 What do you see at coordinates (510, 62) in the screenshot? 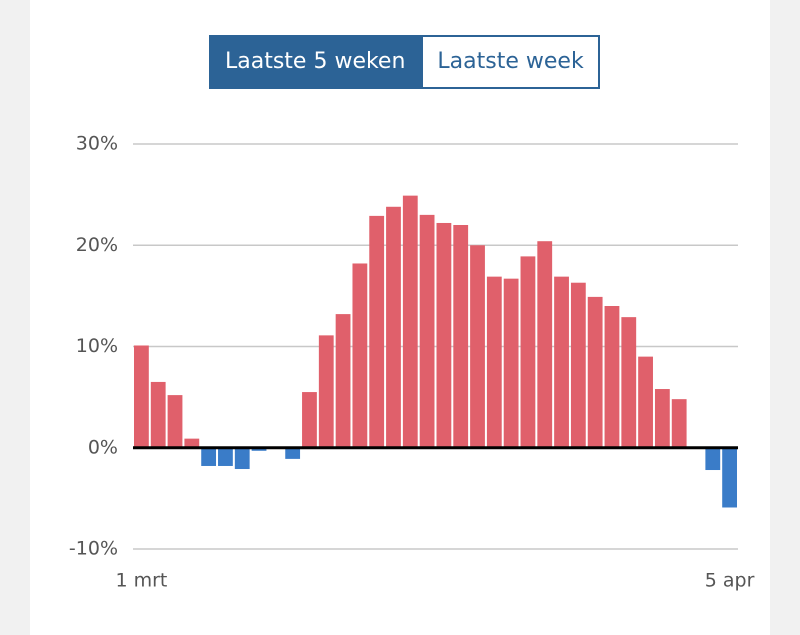
I see `toggle-button: Laatste week` at bounding box center [510, 62].